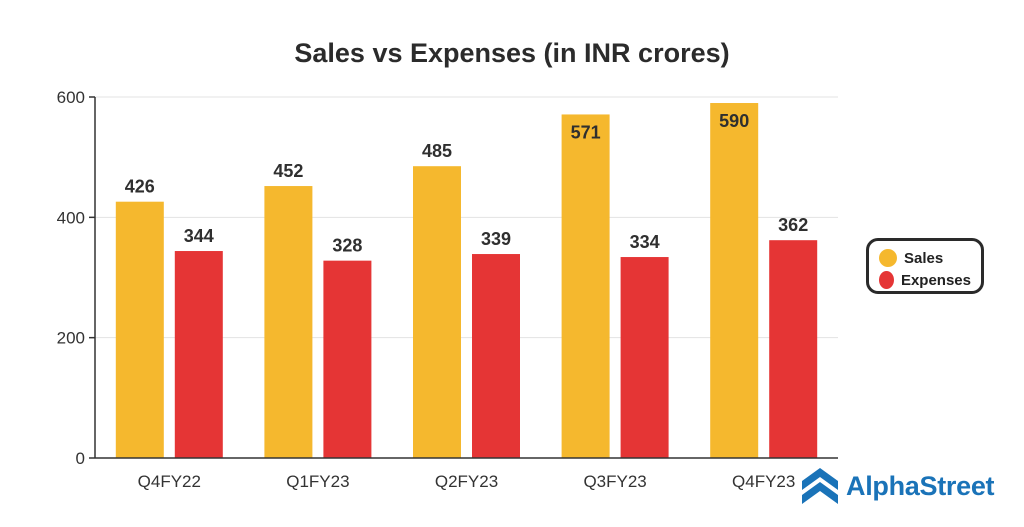  What do you see at coordinates (793, 349) in the screenshot?
I see `bar-expenses-q4fy23` at bounding box center [793, 349].